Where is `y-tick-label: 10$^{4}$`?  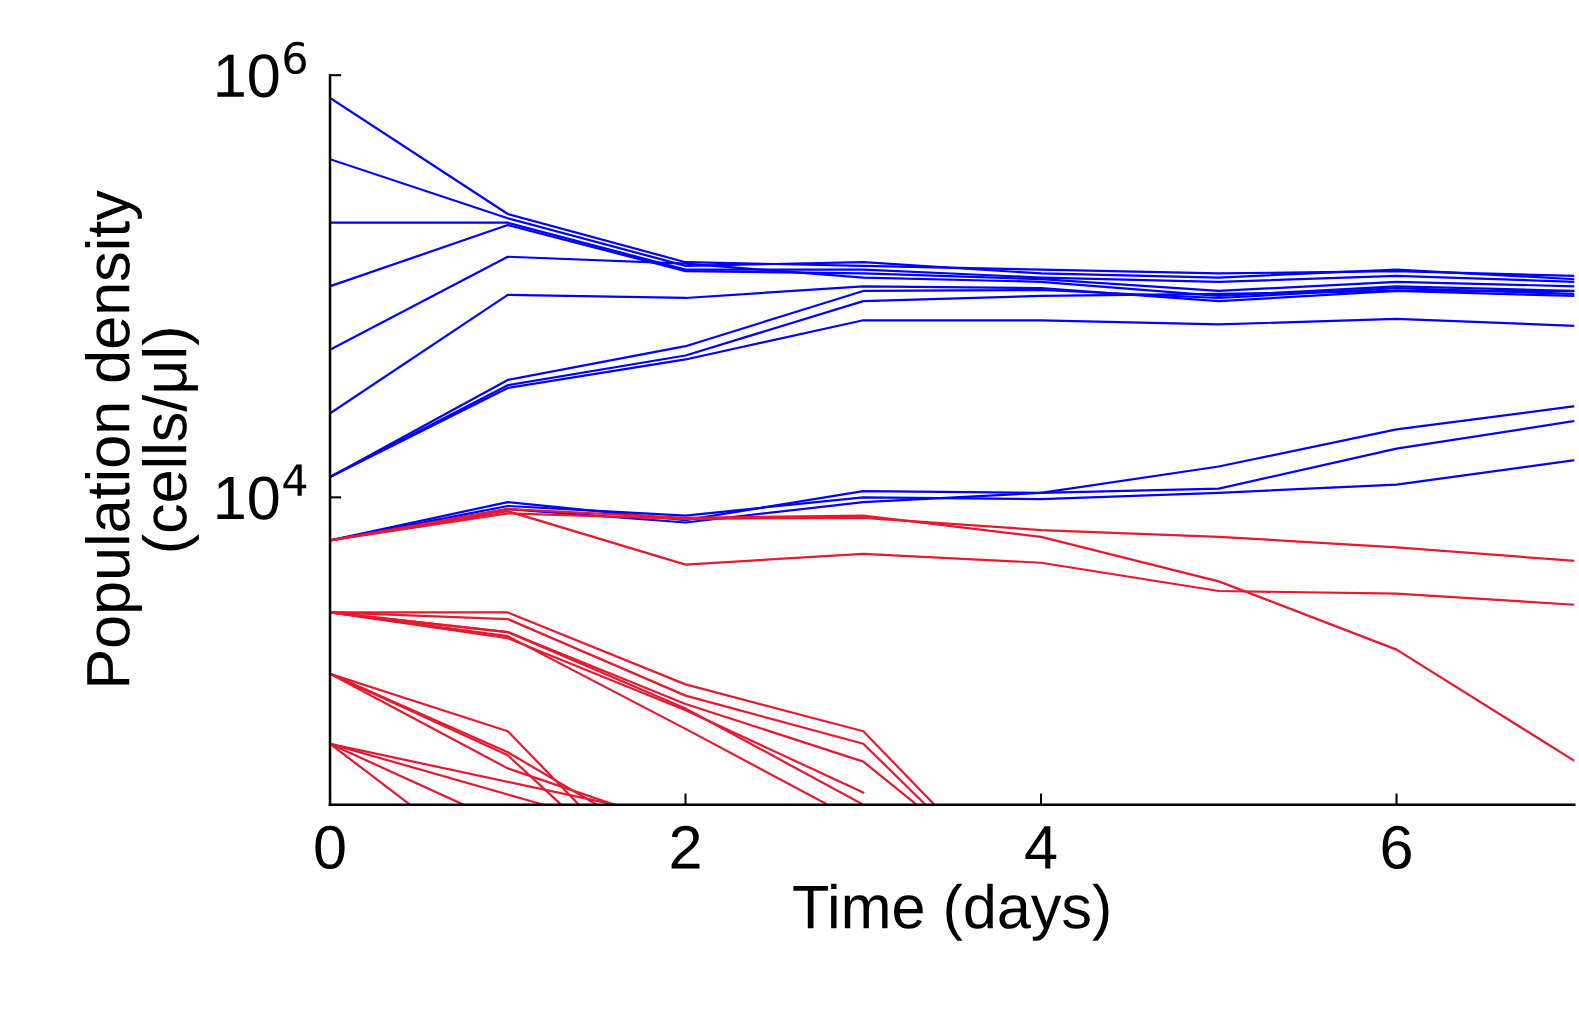 y-tick-label: 10$^{4}$ is located at coordinates (262, 492).